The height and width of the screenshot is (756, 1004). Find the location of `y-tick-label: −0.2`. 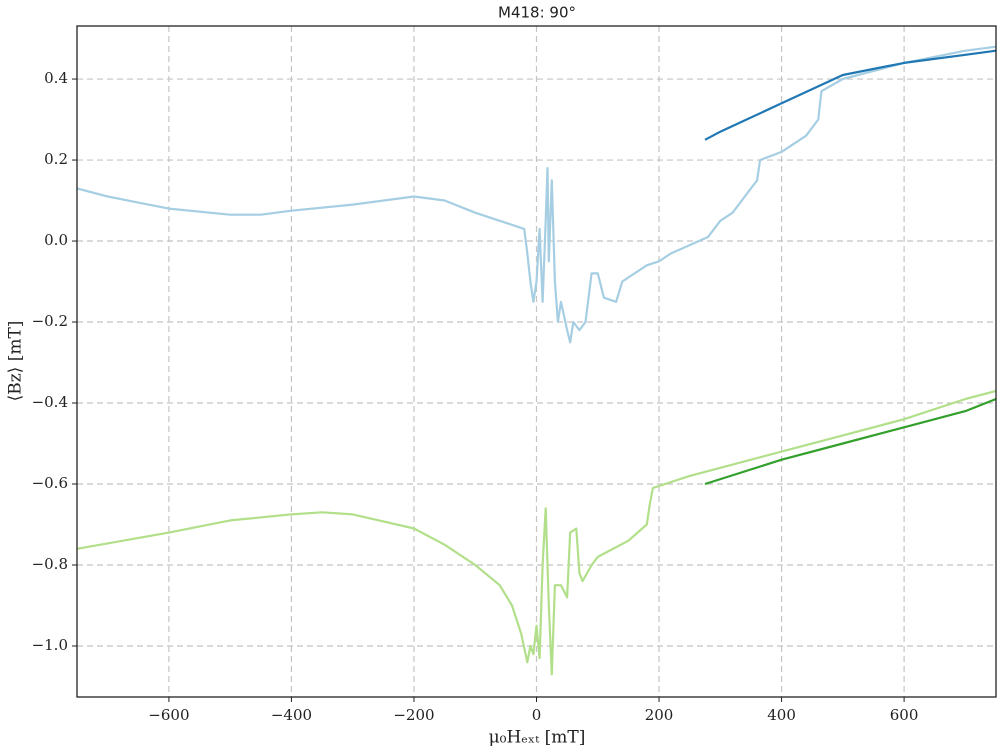

y-tick-label: −0.2 is located at coordinates (50, 321).